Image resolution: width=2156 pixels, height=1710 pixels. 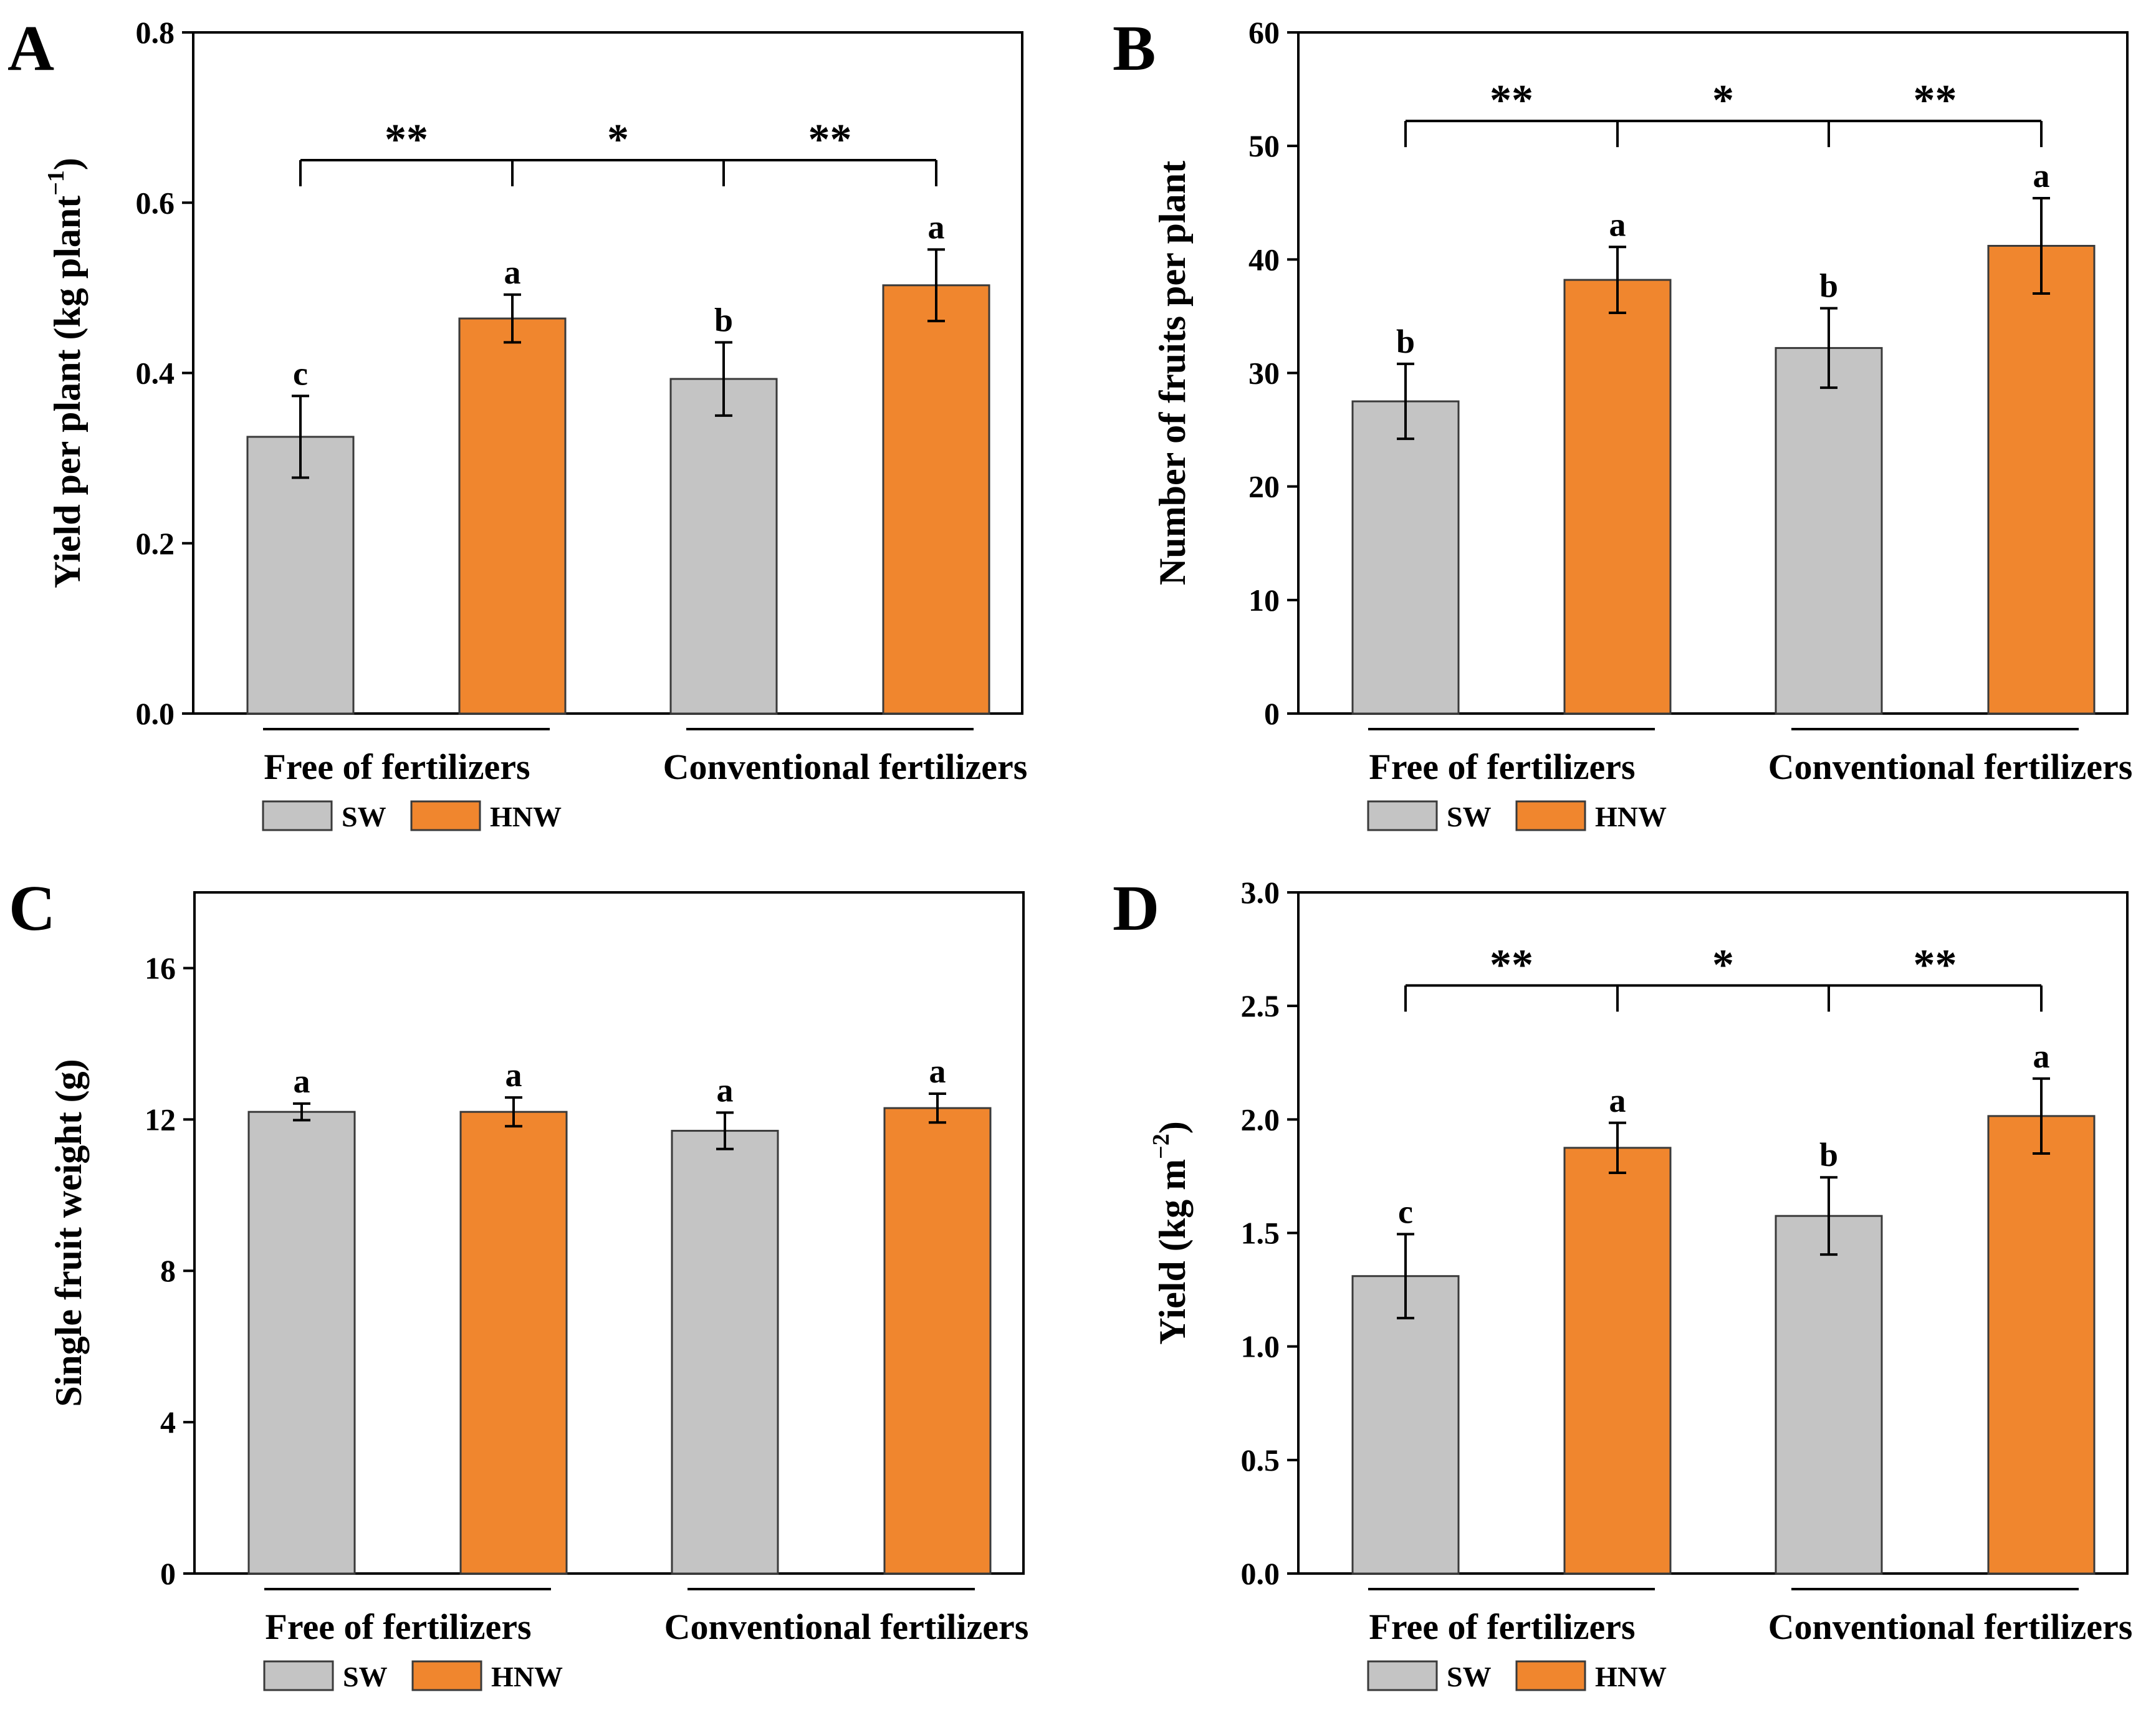 What do you see at coordinates (155, 373) in the screenshot?
I see `y-tick-label: 0.4` at bounding box center [155, 373].